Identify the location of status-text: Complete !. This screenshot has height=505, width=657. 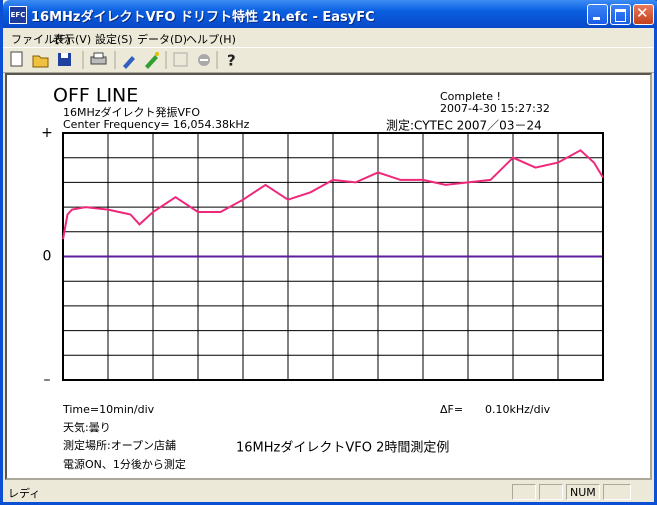
(470, 96).